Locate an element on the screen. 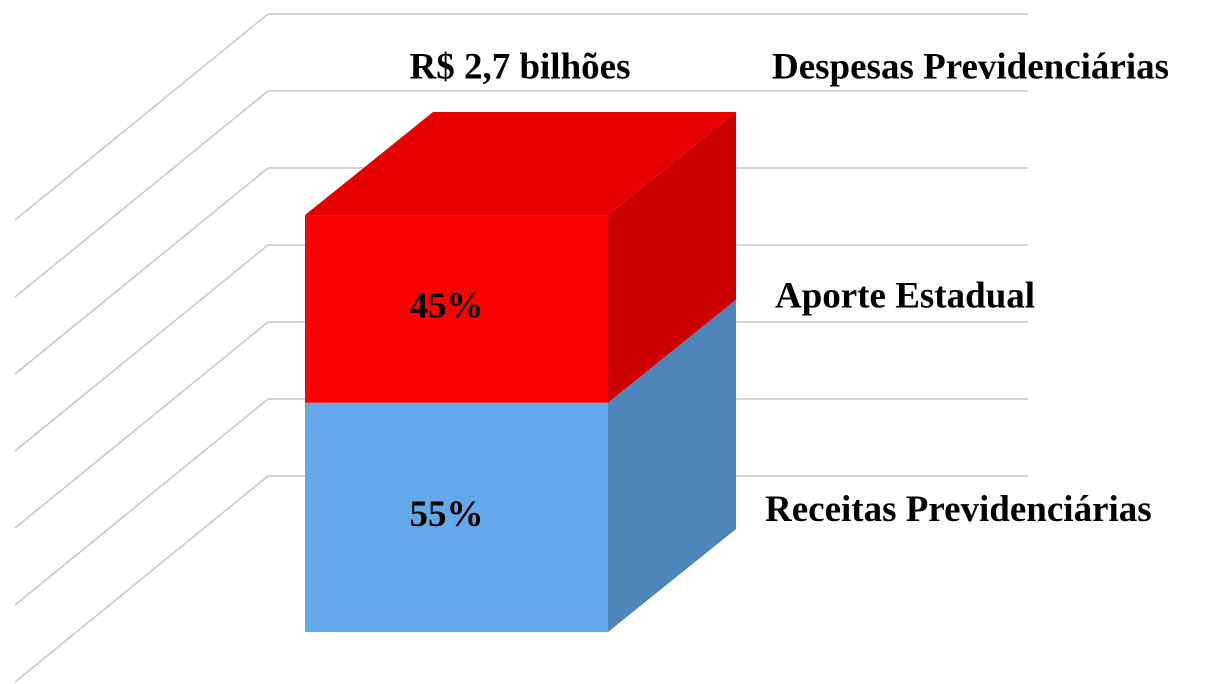 This screenshot has height=684, width=1224. chart-title: Despesas Previdenciárias is located at coordinates (970, 66).